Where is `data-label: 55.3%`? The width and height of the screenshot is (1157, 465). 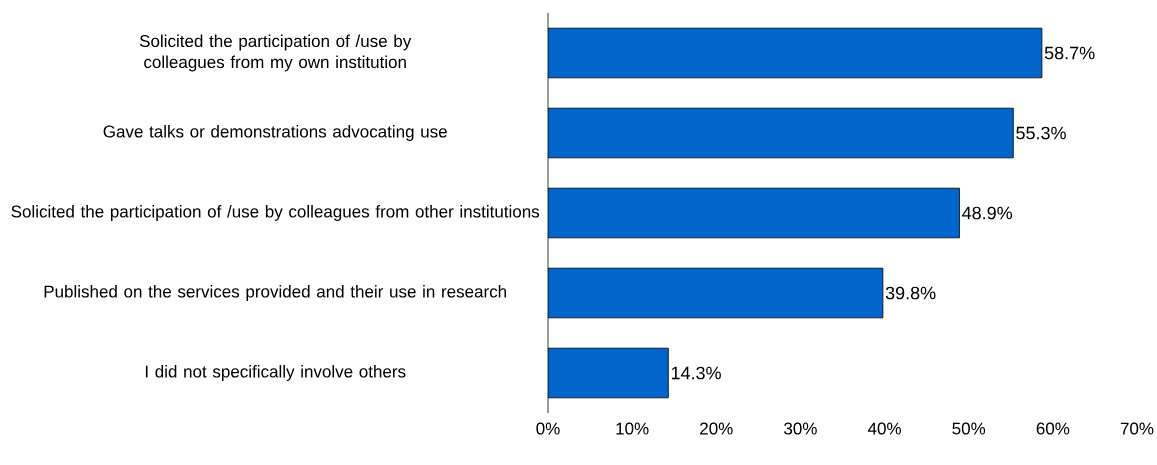
data-label: 55.3% is located at coordinates (1041, 133).